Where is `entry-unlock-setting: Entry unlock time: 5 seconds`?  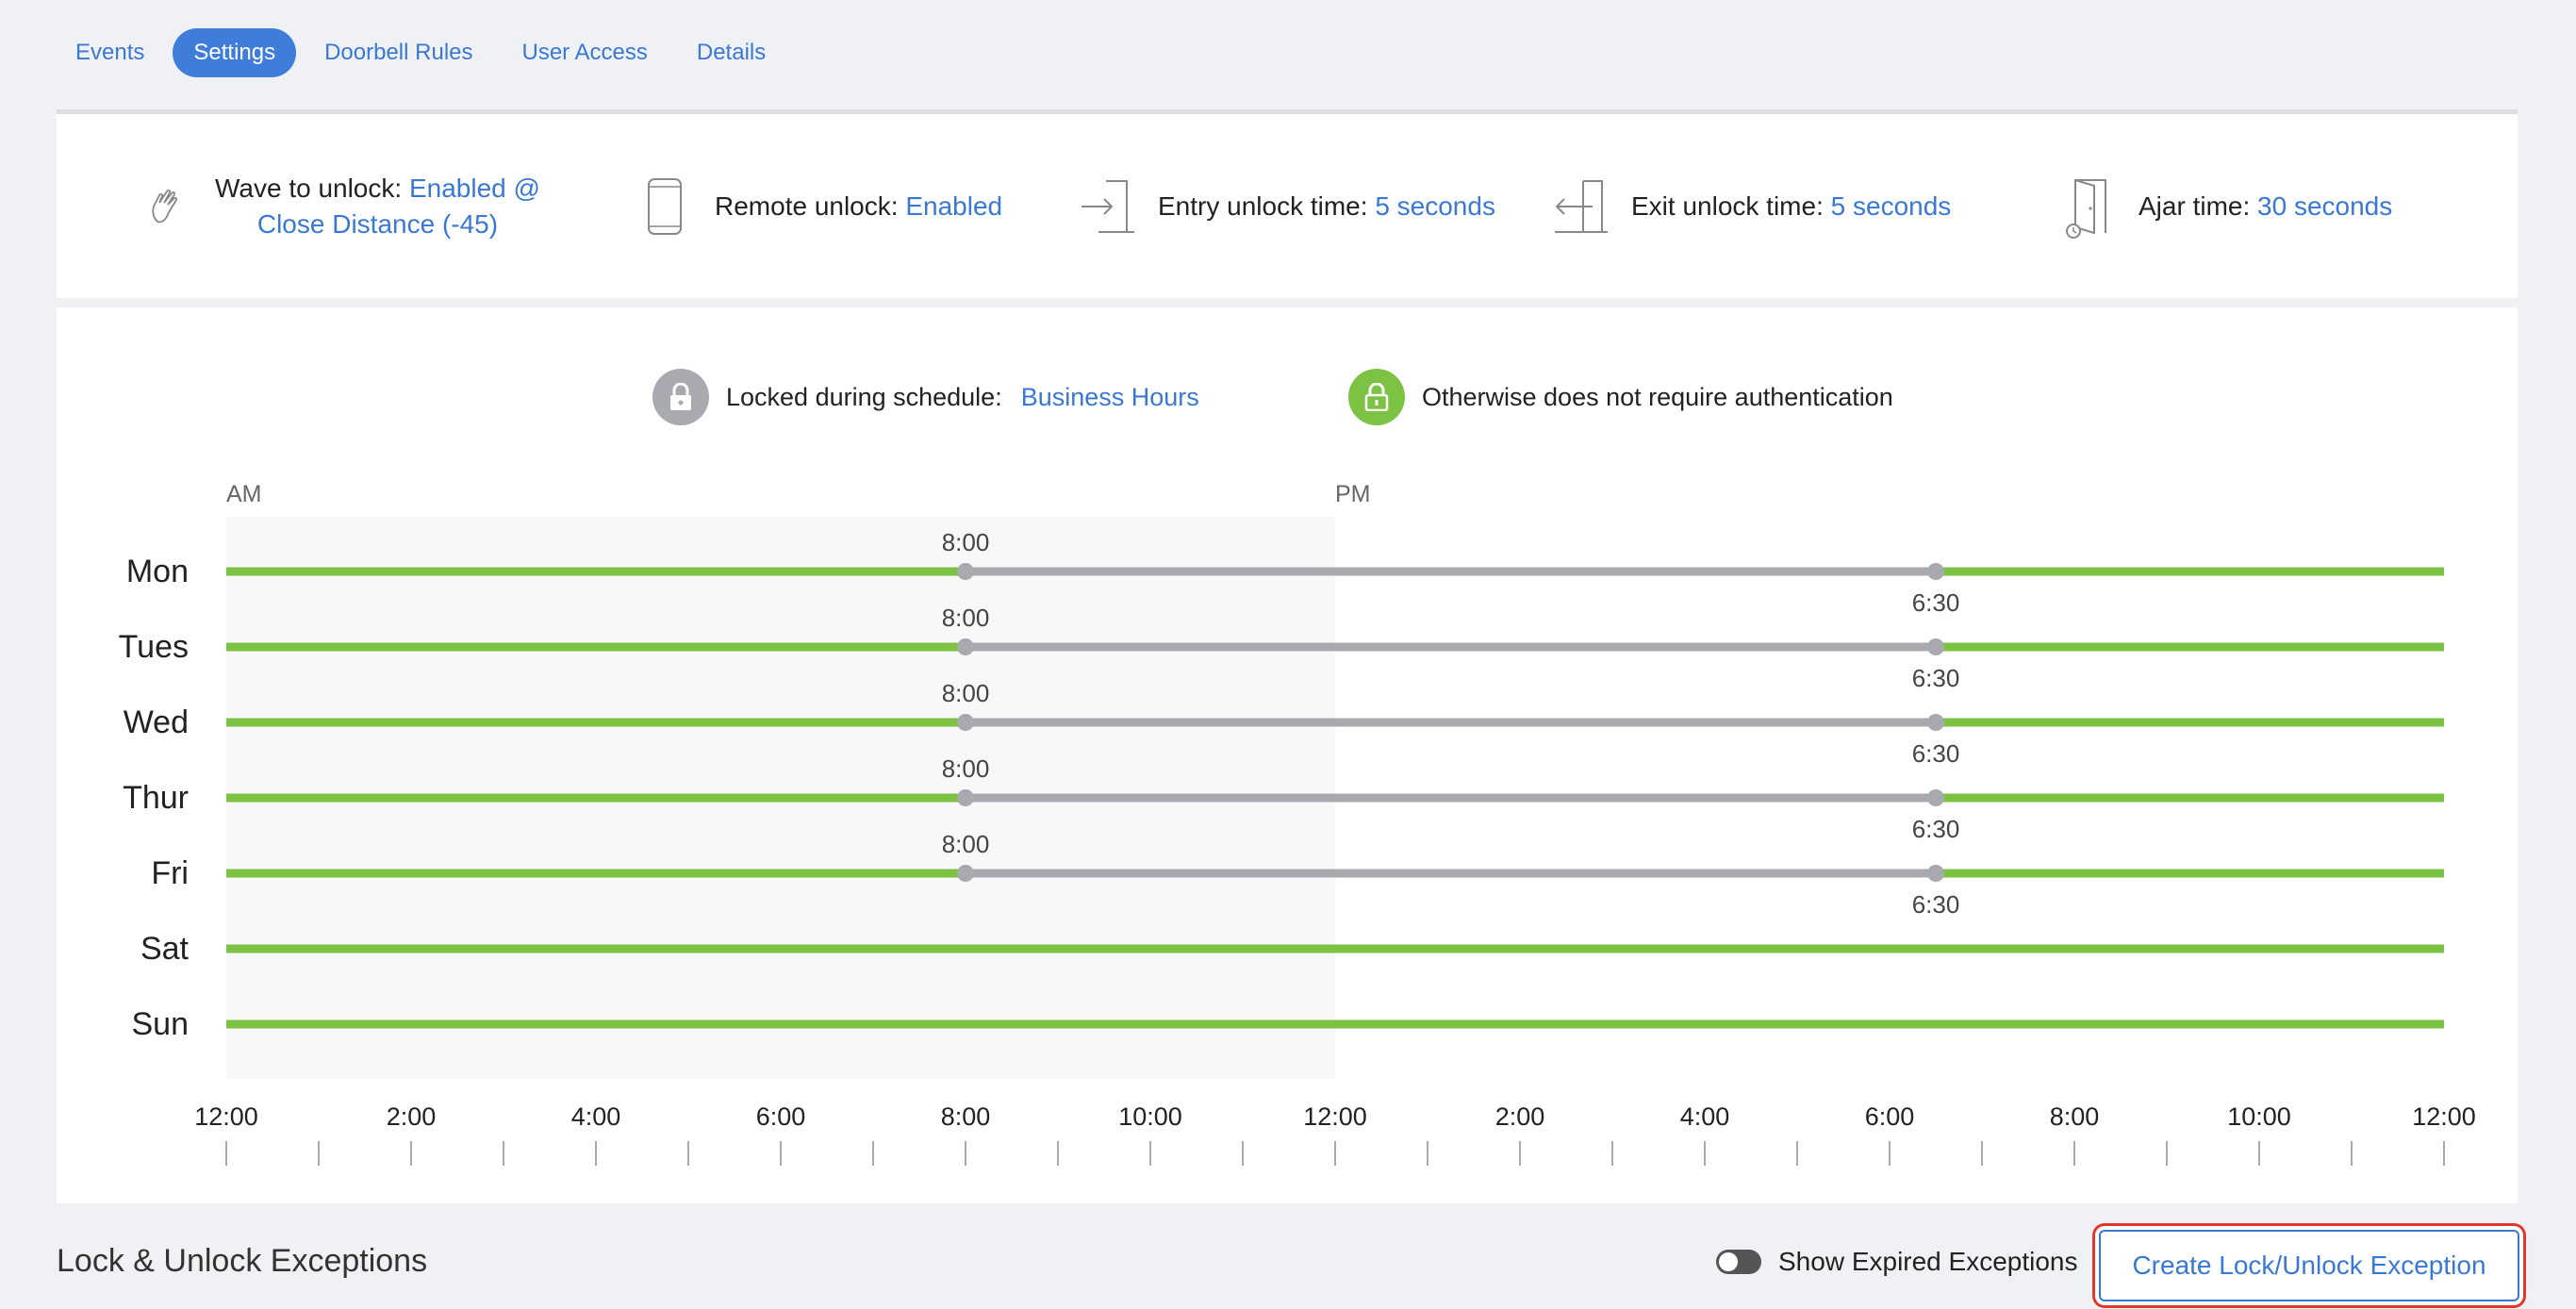
entry-unlock-setting: Entry unlock time: 5 seconds is located at coordinates (1285, 206).